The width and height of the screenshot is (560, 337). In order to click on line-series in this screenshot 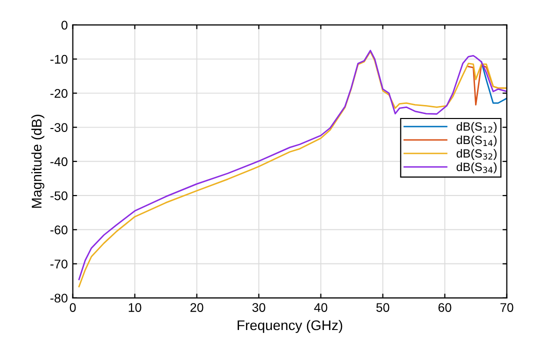, I will do `click(493, 82)`.